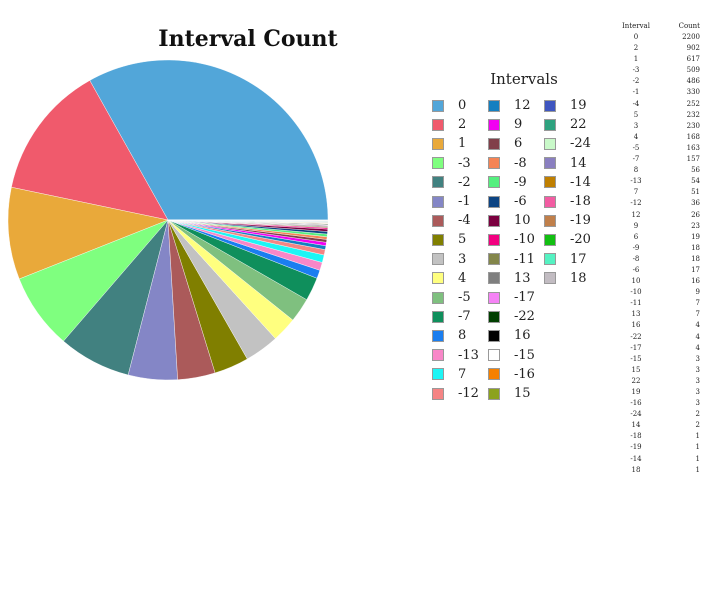 Image resolution: width=707 pixels, height=591 pixels. Describe the element at coordinates (636, 336) in the screenshot. I see `table-cell-interval: -22` at that location.